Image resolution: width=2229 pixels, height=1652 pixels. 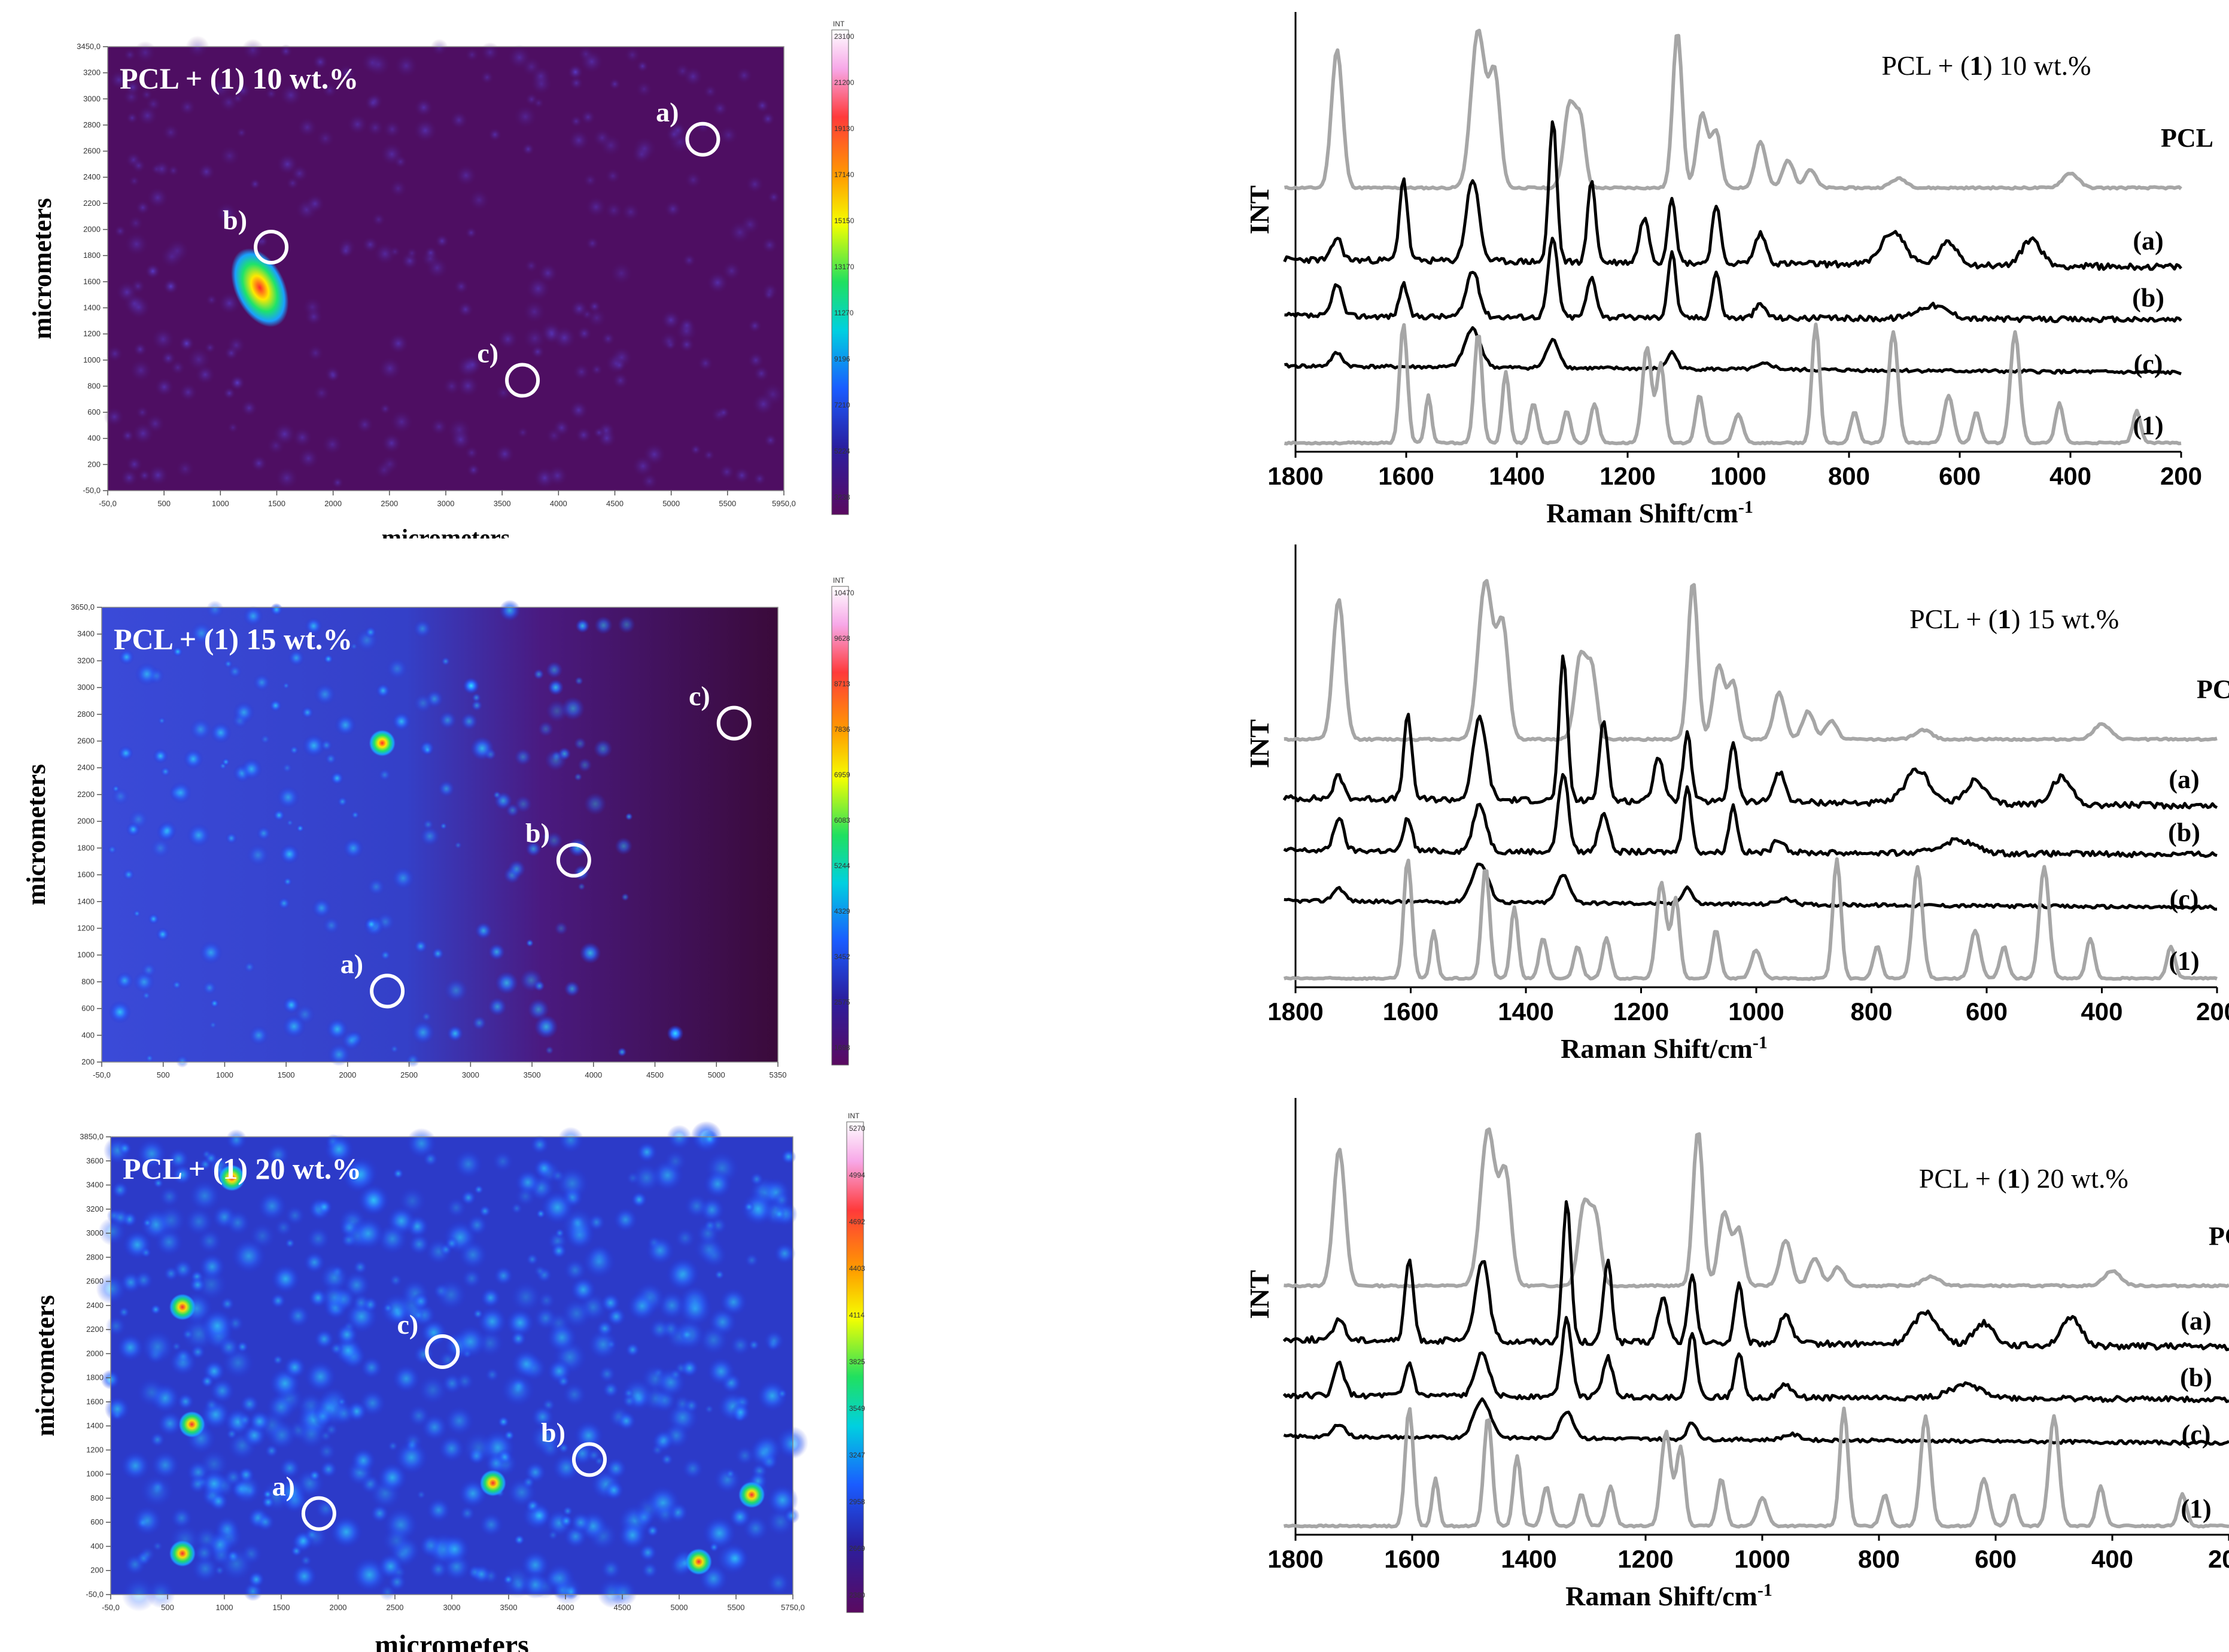 What do you see at coordinates (159, 639) in the screenshot?
I see `title-prefix: PCL +` at bounding box center [159, 639].